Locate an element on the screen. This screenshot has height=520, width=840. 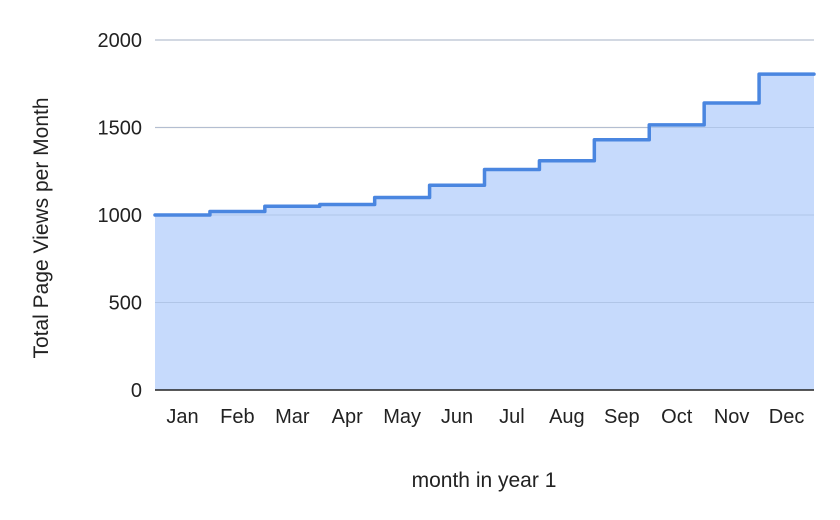
y-tick-label: 500 is located at coordinates (125, 304).